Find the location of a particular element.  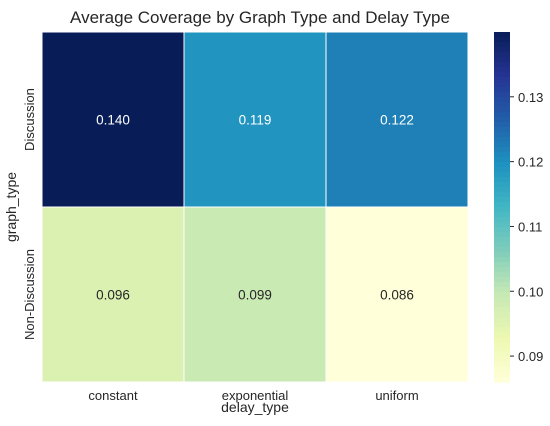

y-tick-label-1: Non-Discussion is located at coordinates (29, 294).